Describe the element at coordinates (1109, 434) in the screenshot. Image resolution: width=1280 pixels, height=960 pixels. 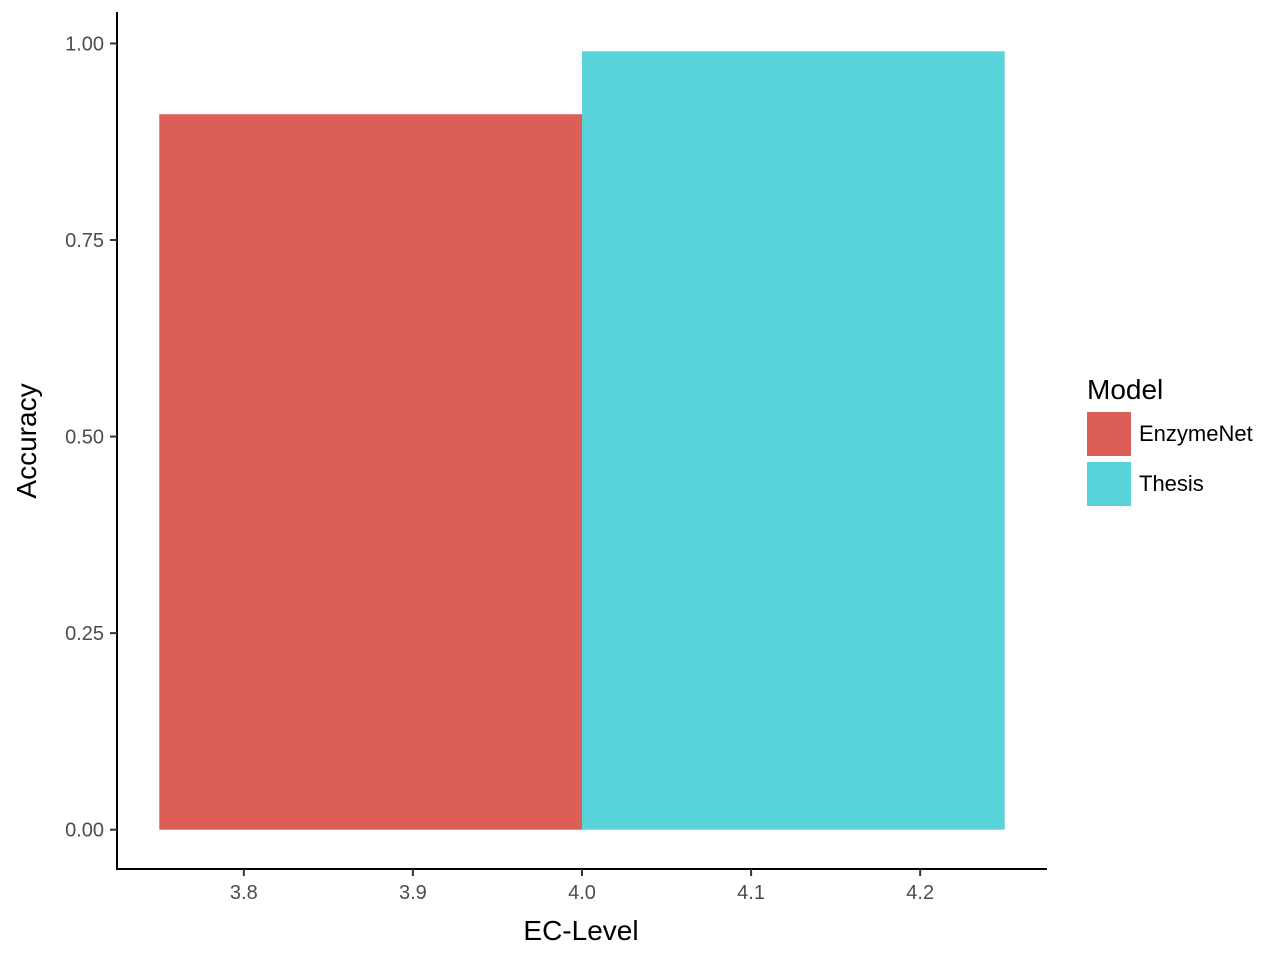
I see `legend-swatch-enzymenet` at that location.